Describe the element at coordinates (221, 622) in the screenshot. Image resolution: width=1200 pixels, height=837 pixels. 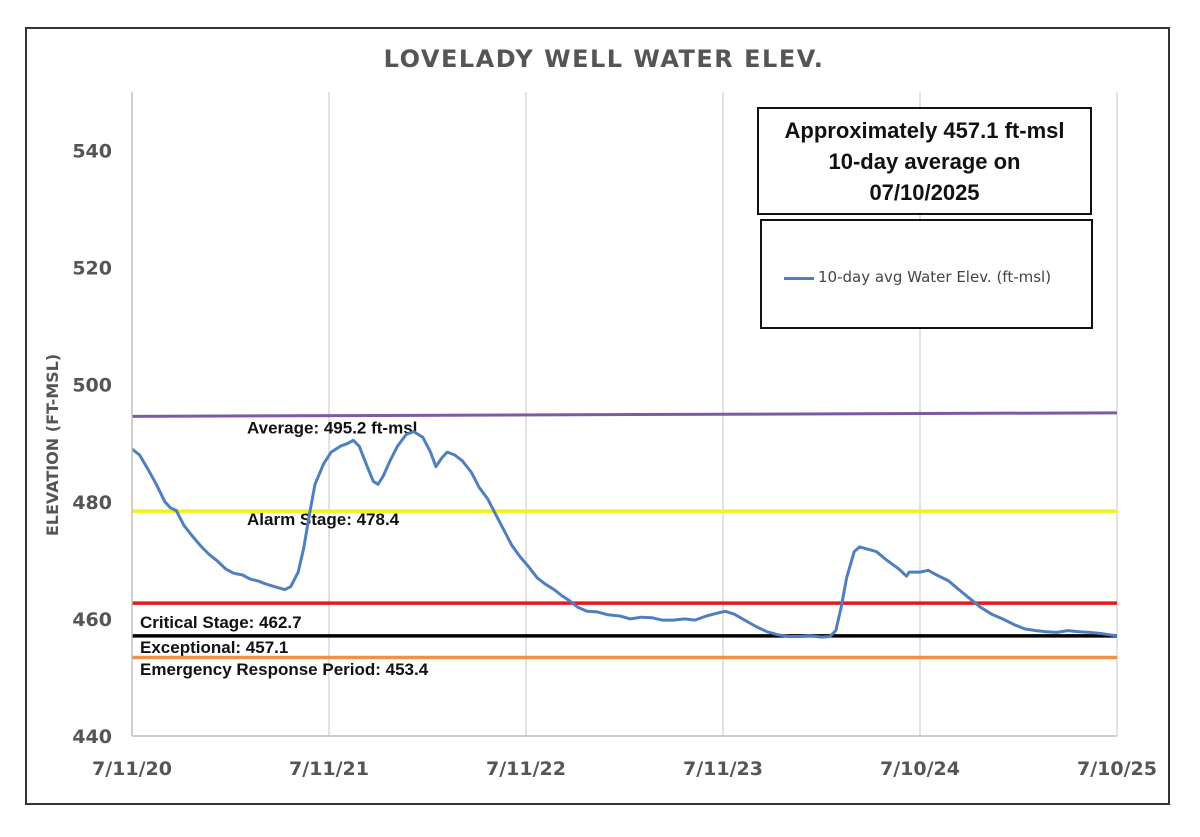
I see `critical-label: Critical Stage: 462.7` at that location.